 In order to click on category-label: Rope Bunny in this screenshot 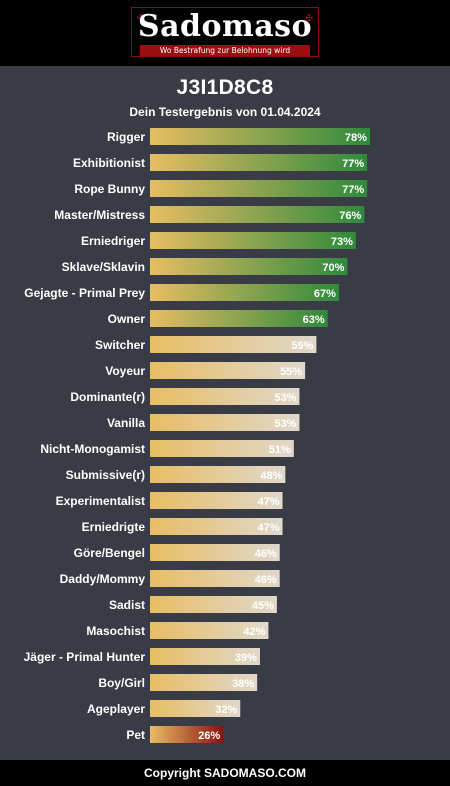, I will do `click(109, 189)`.